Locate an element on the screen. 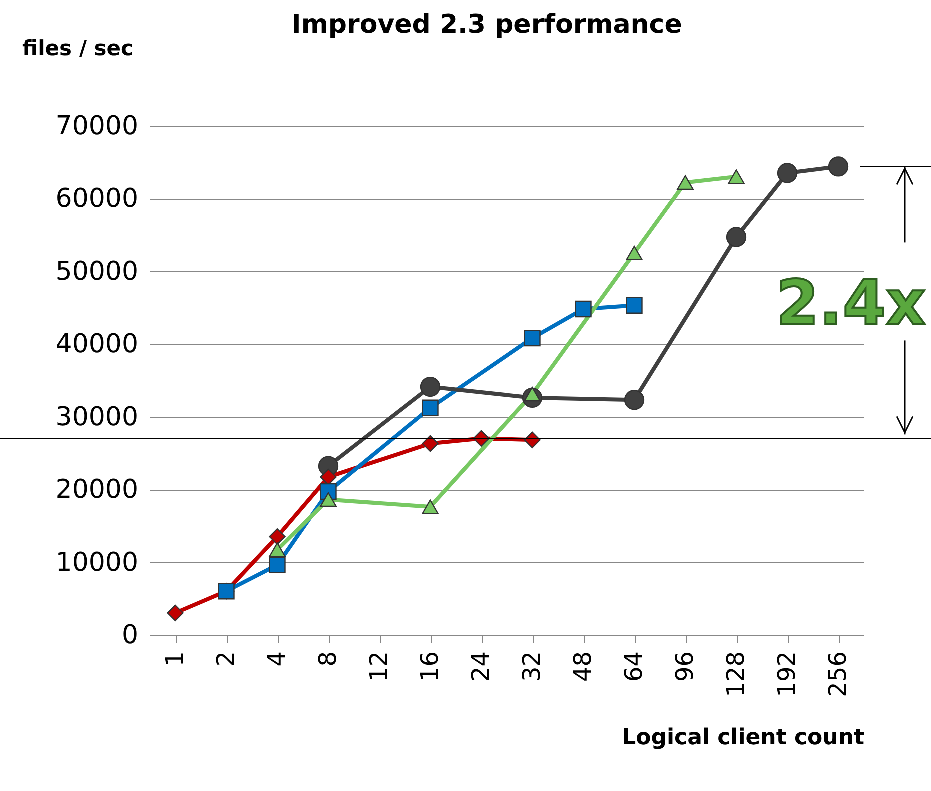  x-tick-label: 32 is located at coordinates (532, 667).